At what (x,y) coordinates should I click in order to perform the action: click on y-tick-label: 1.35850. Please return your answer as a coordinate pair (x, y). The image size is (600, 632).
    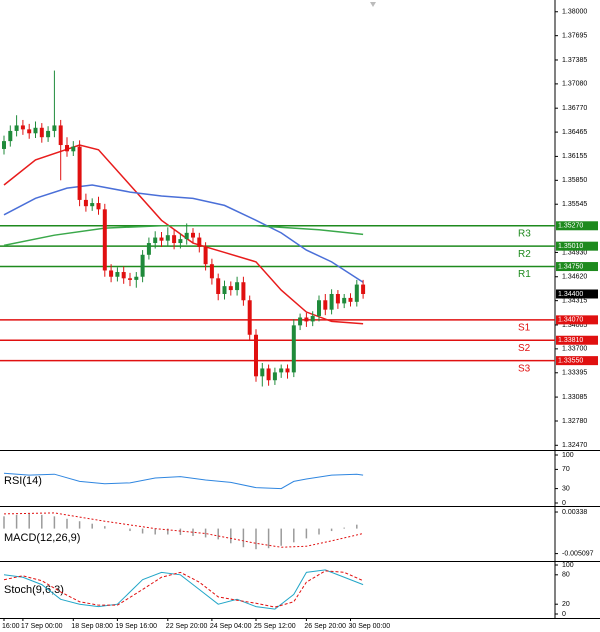
    Looking at the image, I should click on (574, 180).